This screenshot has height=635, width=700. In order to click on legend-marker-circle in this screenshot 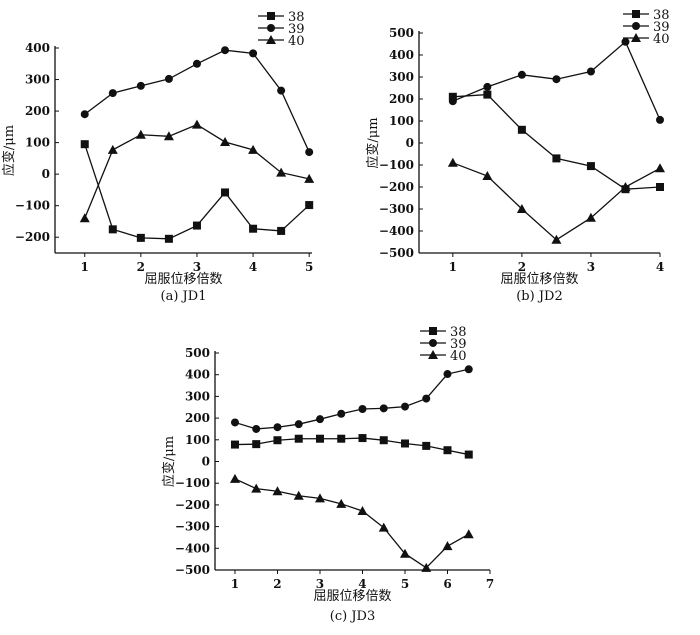, I will do `click(433, 343)`.